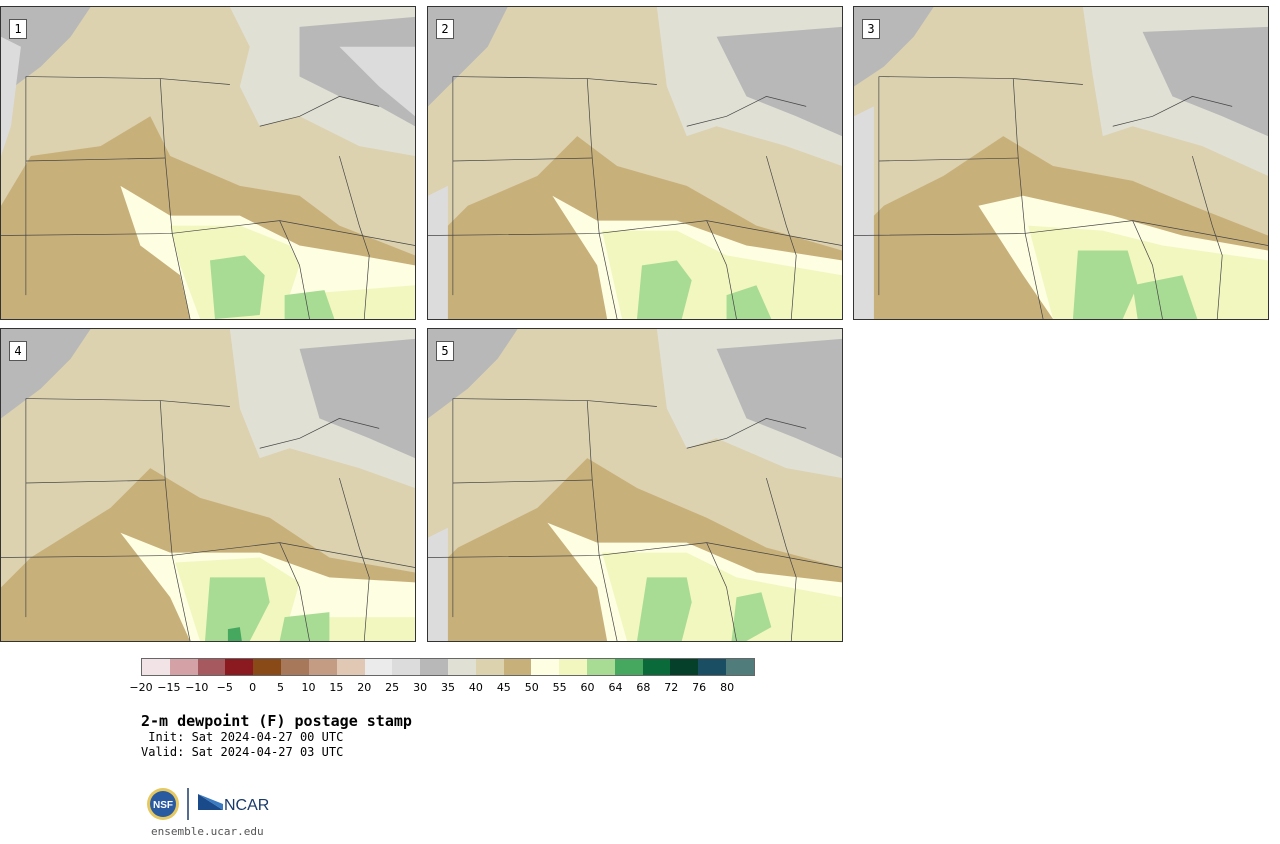 The height and width of the screenshot is (844, 1280). I want to click on nsf-ncar-logo: NSF NCAR, so click(210, 804).